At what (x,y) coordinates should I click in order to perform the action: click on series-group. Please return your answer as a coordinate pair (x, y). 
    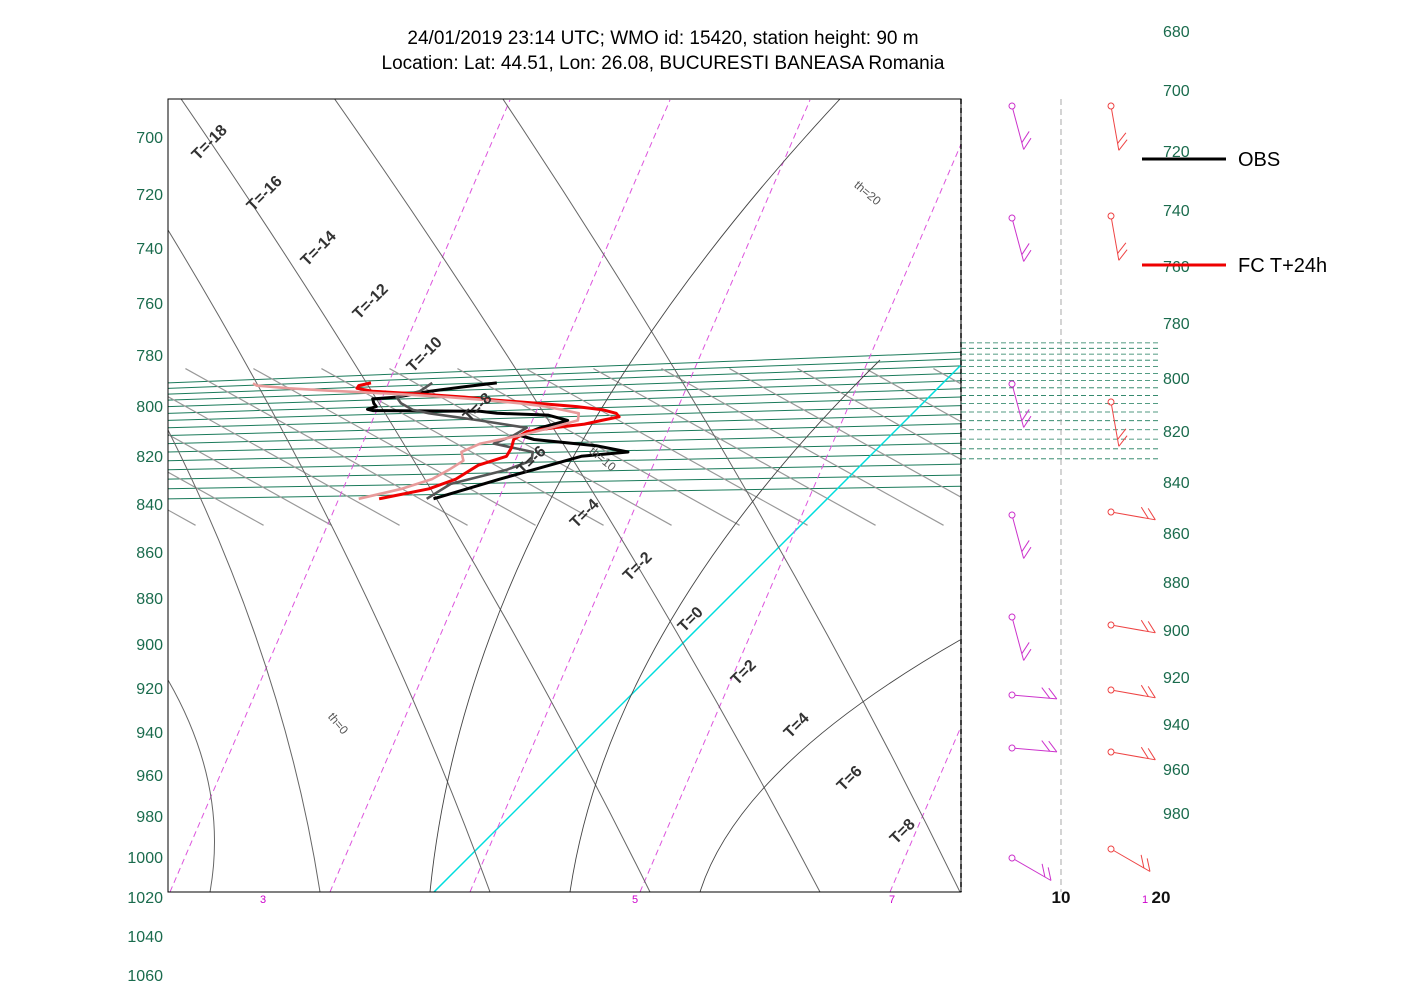
    Looking at the image, I should click on (441, 441).